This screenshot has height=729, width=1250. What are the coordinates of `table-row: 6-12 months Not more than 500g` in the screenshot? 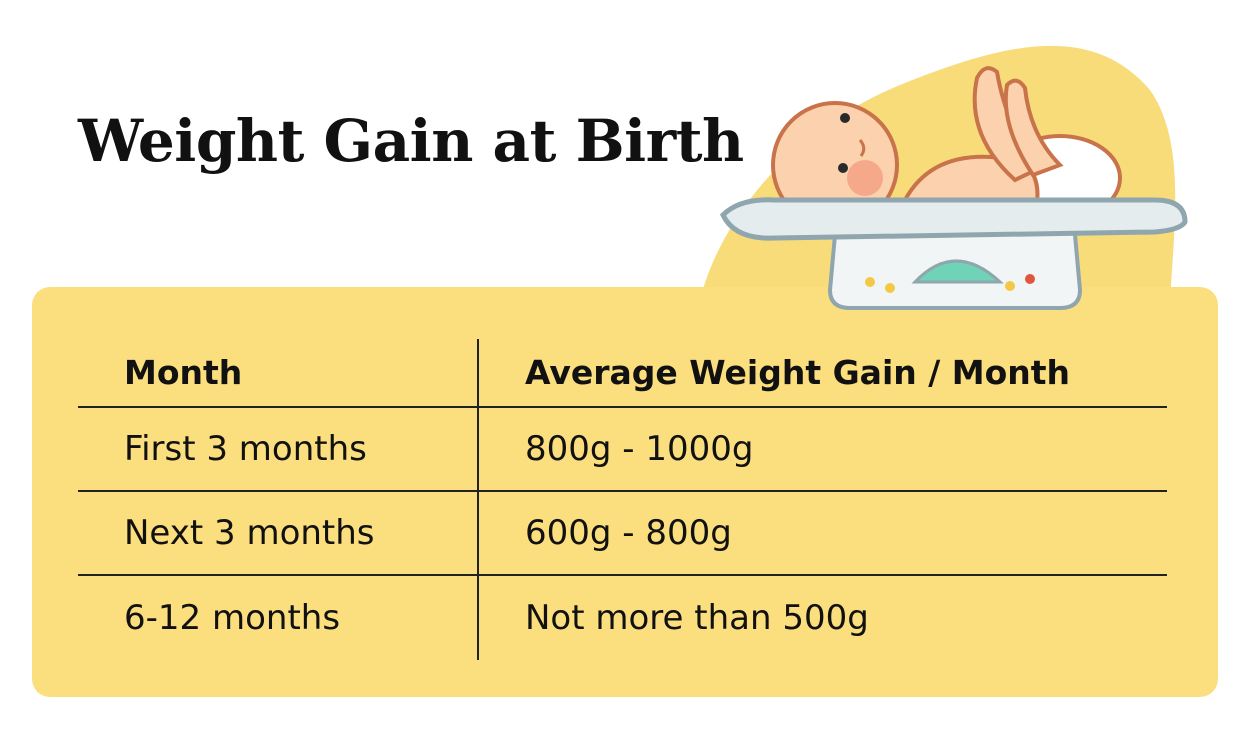 It's located at (622, 617).